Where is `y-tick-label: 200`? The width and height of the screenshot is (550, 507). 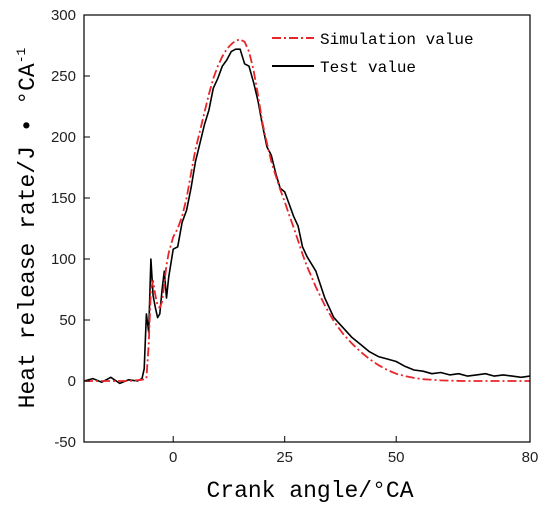 y-tick-label: 200 is located at coordinates (63, 137).